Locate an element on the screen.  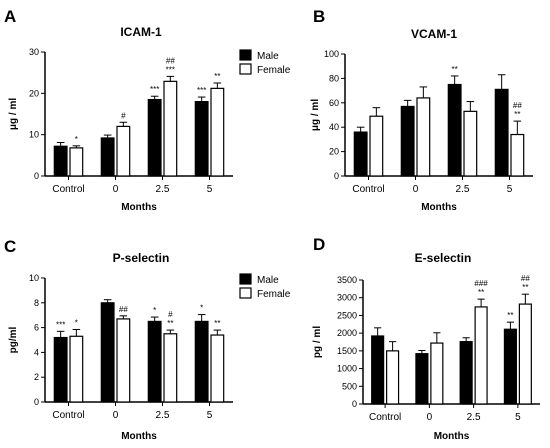
panel-letter: C is located at coordinates (10, 246).